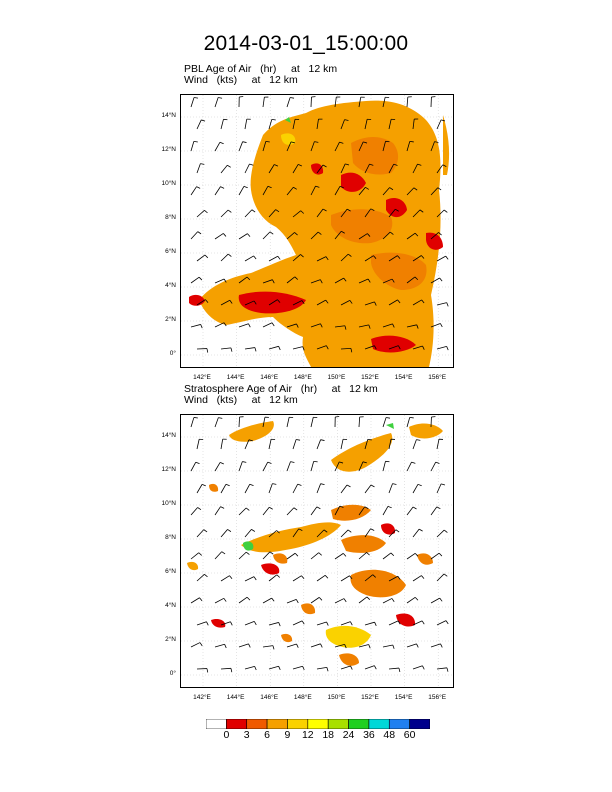 The width and height of the screenshot is (612, 792). Describe the element at coordinates (235, 697) in the screenshot. I see `x-tick-label: 144°E` at that location.